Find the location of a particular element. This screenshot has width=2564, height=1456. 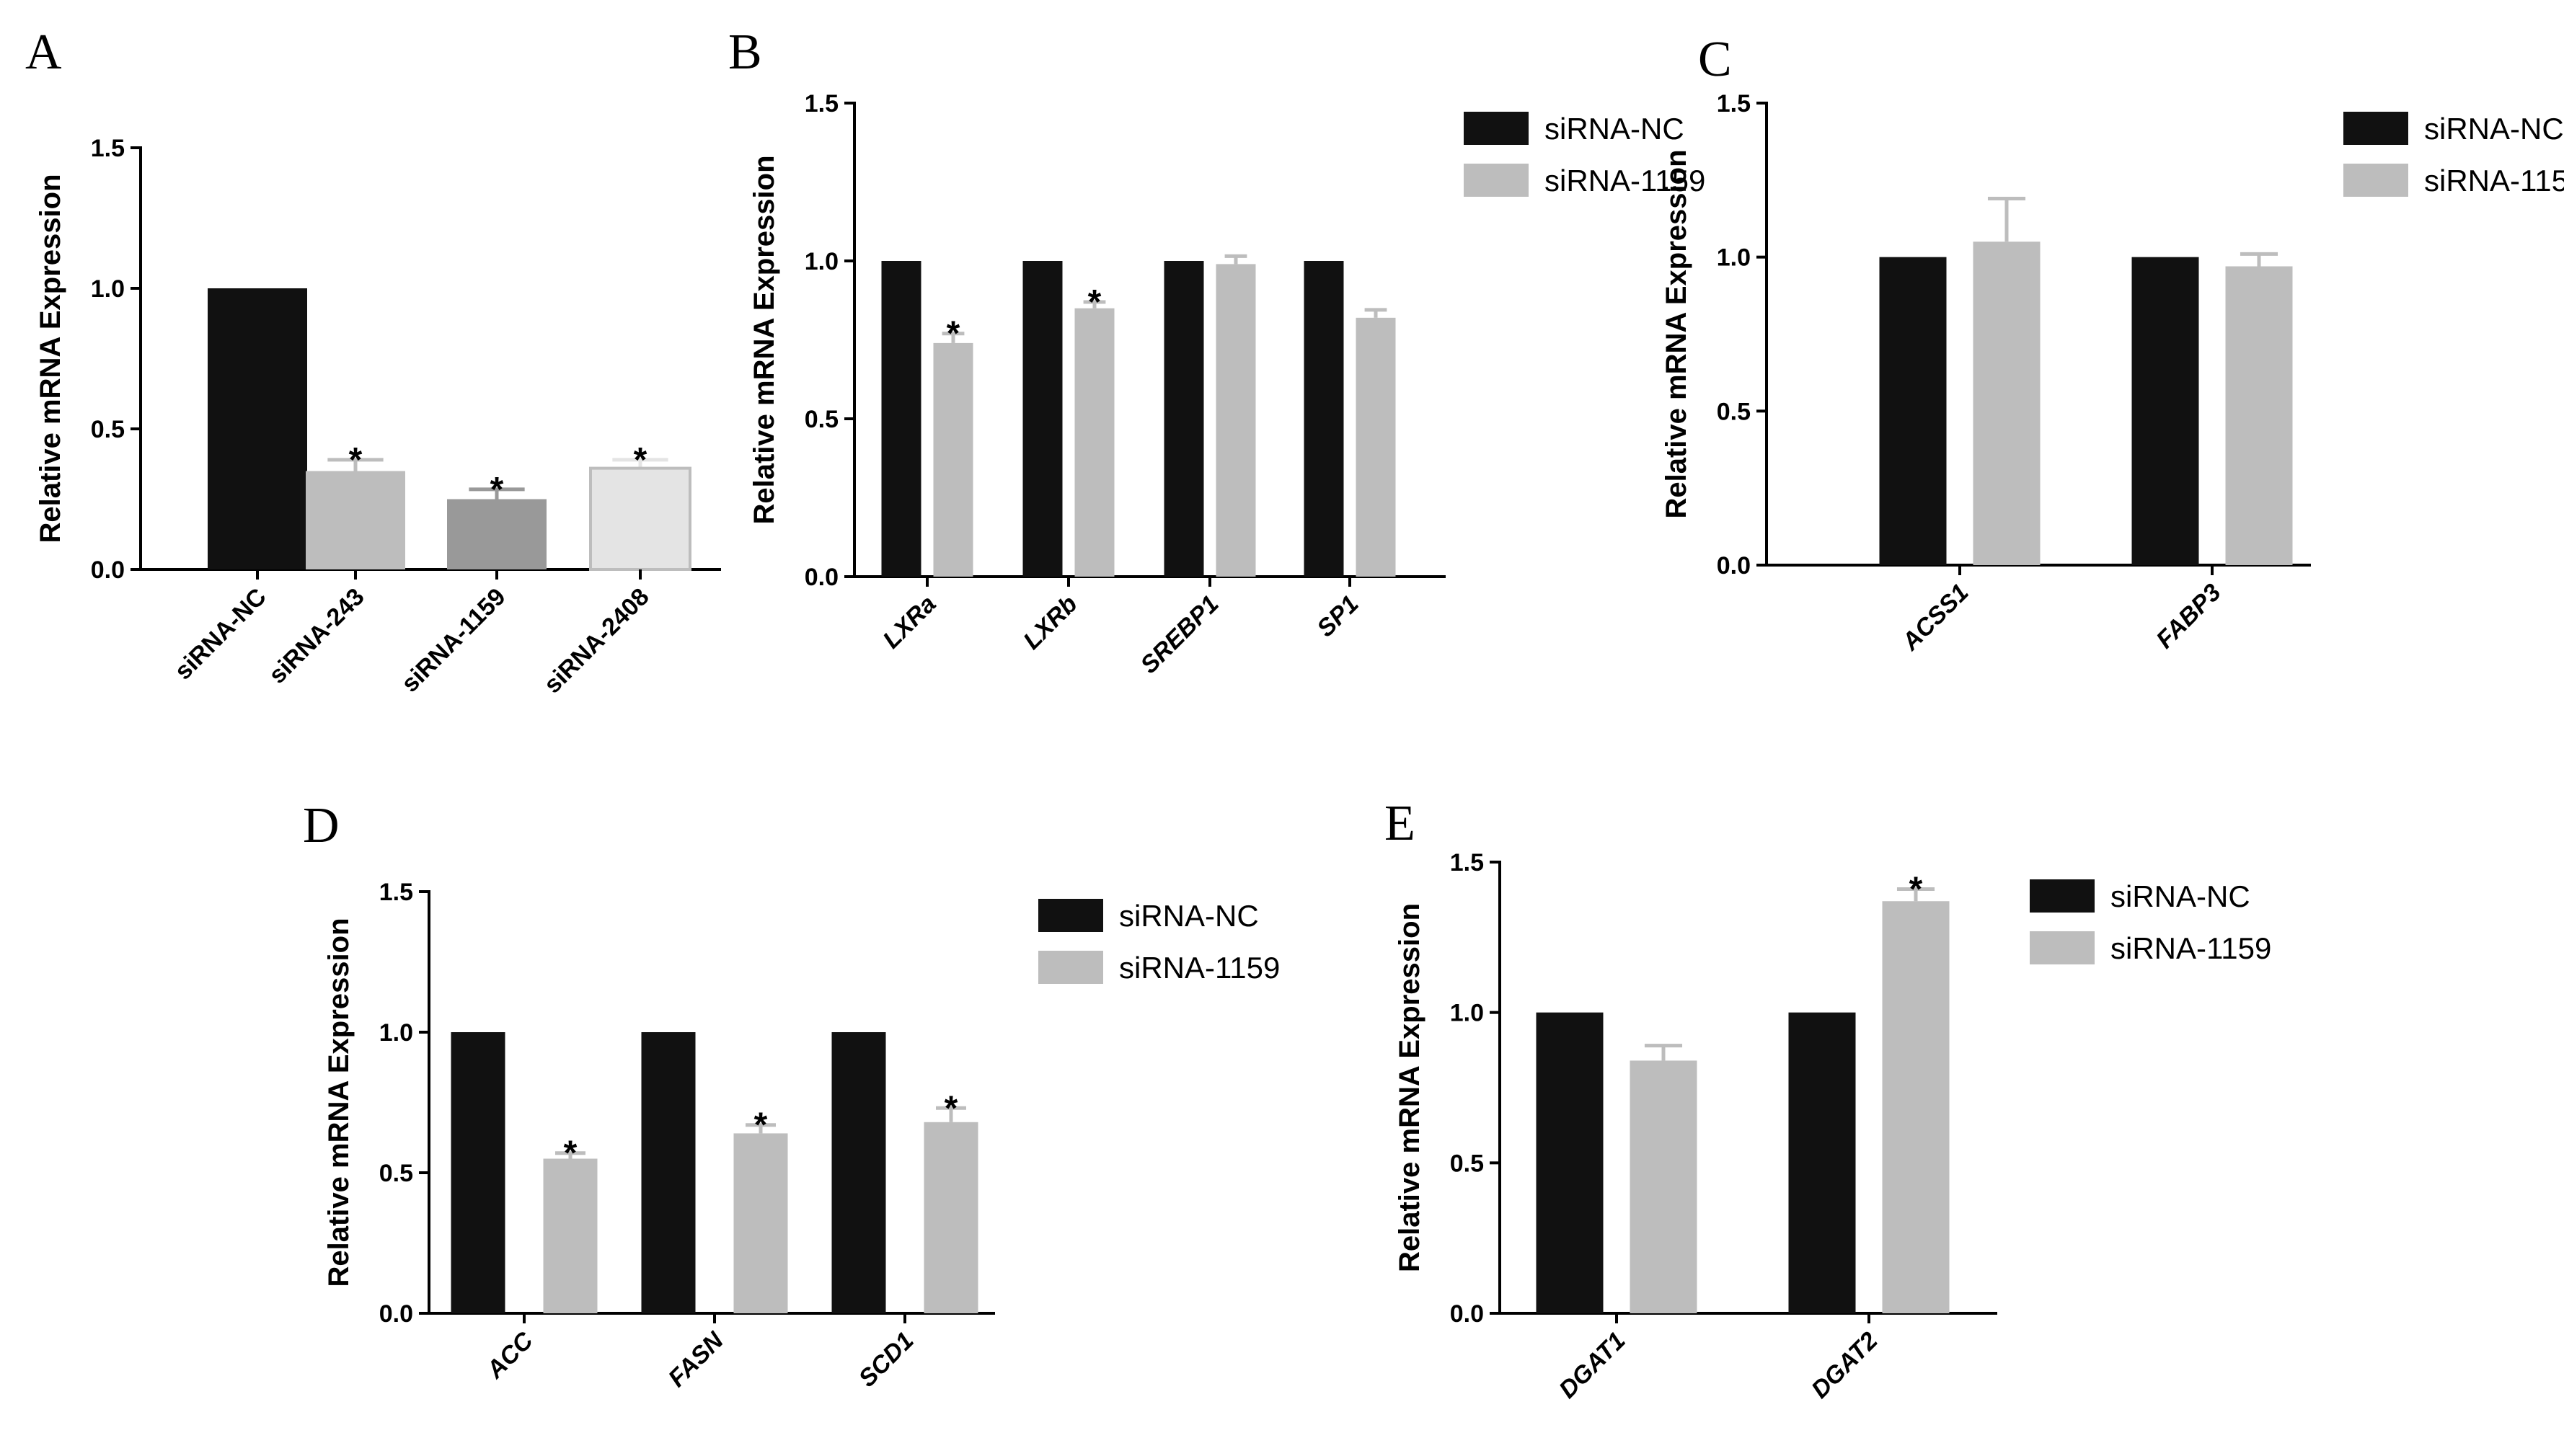

panel-letter: A is located at coordinates (44, 52).